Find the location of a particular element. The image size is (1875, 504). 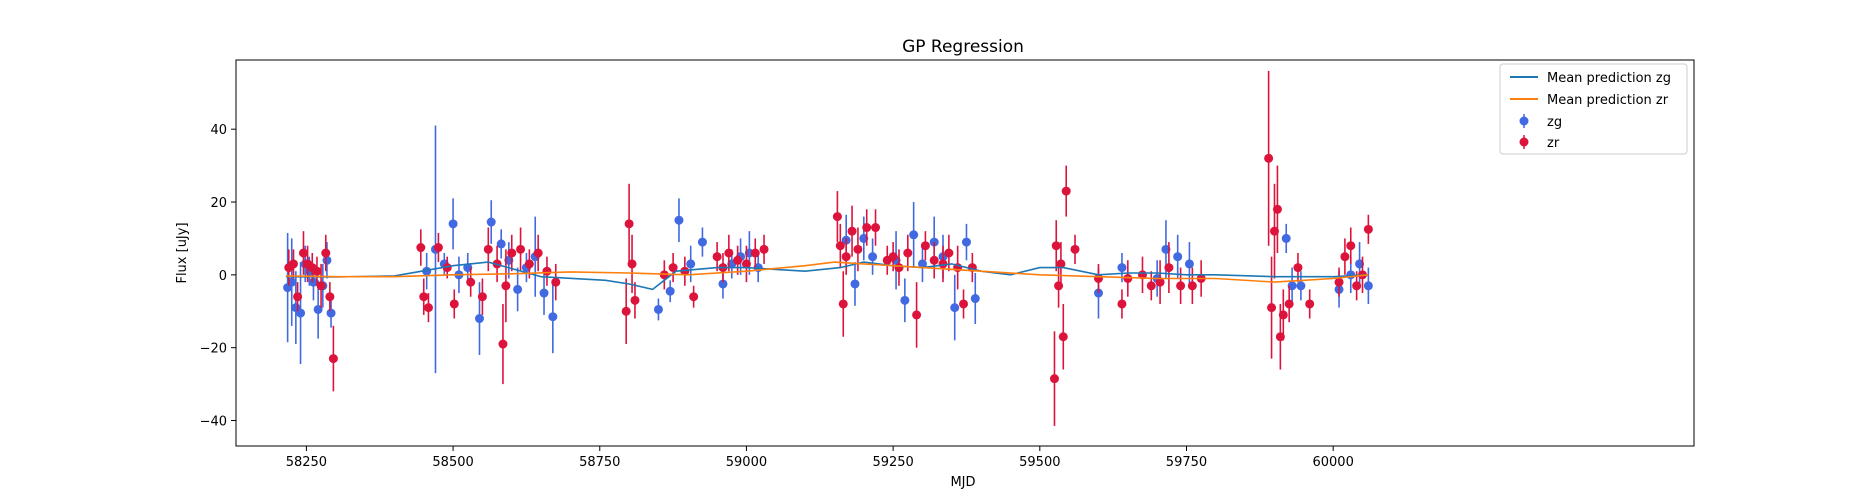

x-tick-label: 59500 is located at coordinates (1039, 462).